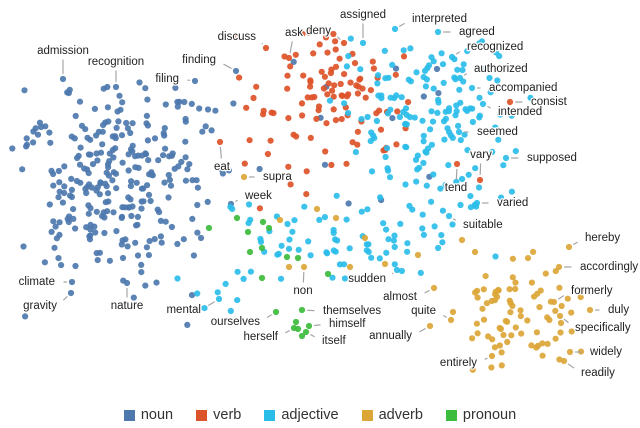  Describe the element at coordinates (202, 415) in the screenshot. I see `legend-swatch-verb` at that location.